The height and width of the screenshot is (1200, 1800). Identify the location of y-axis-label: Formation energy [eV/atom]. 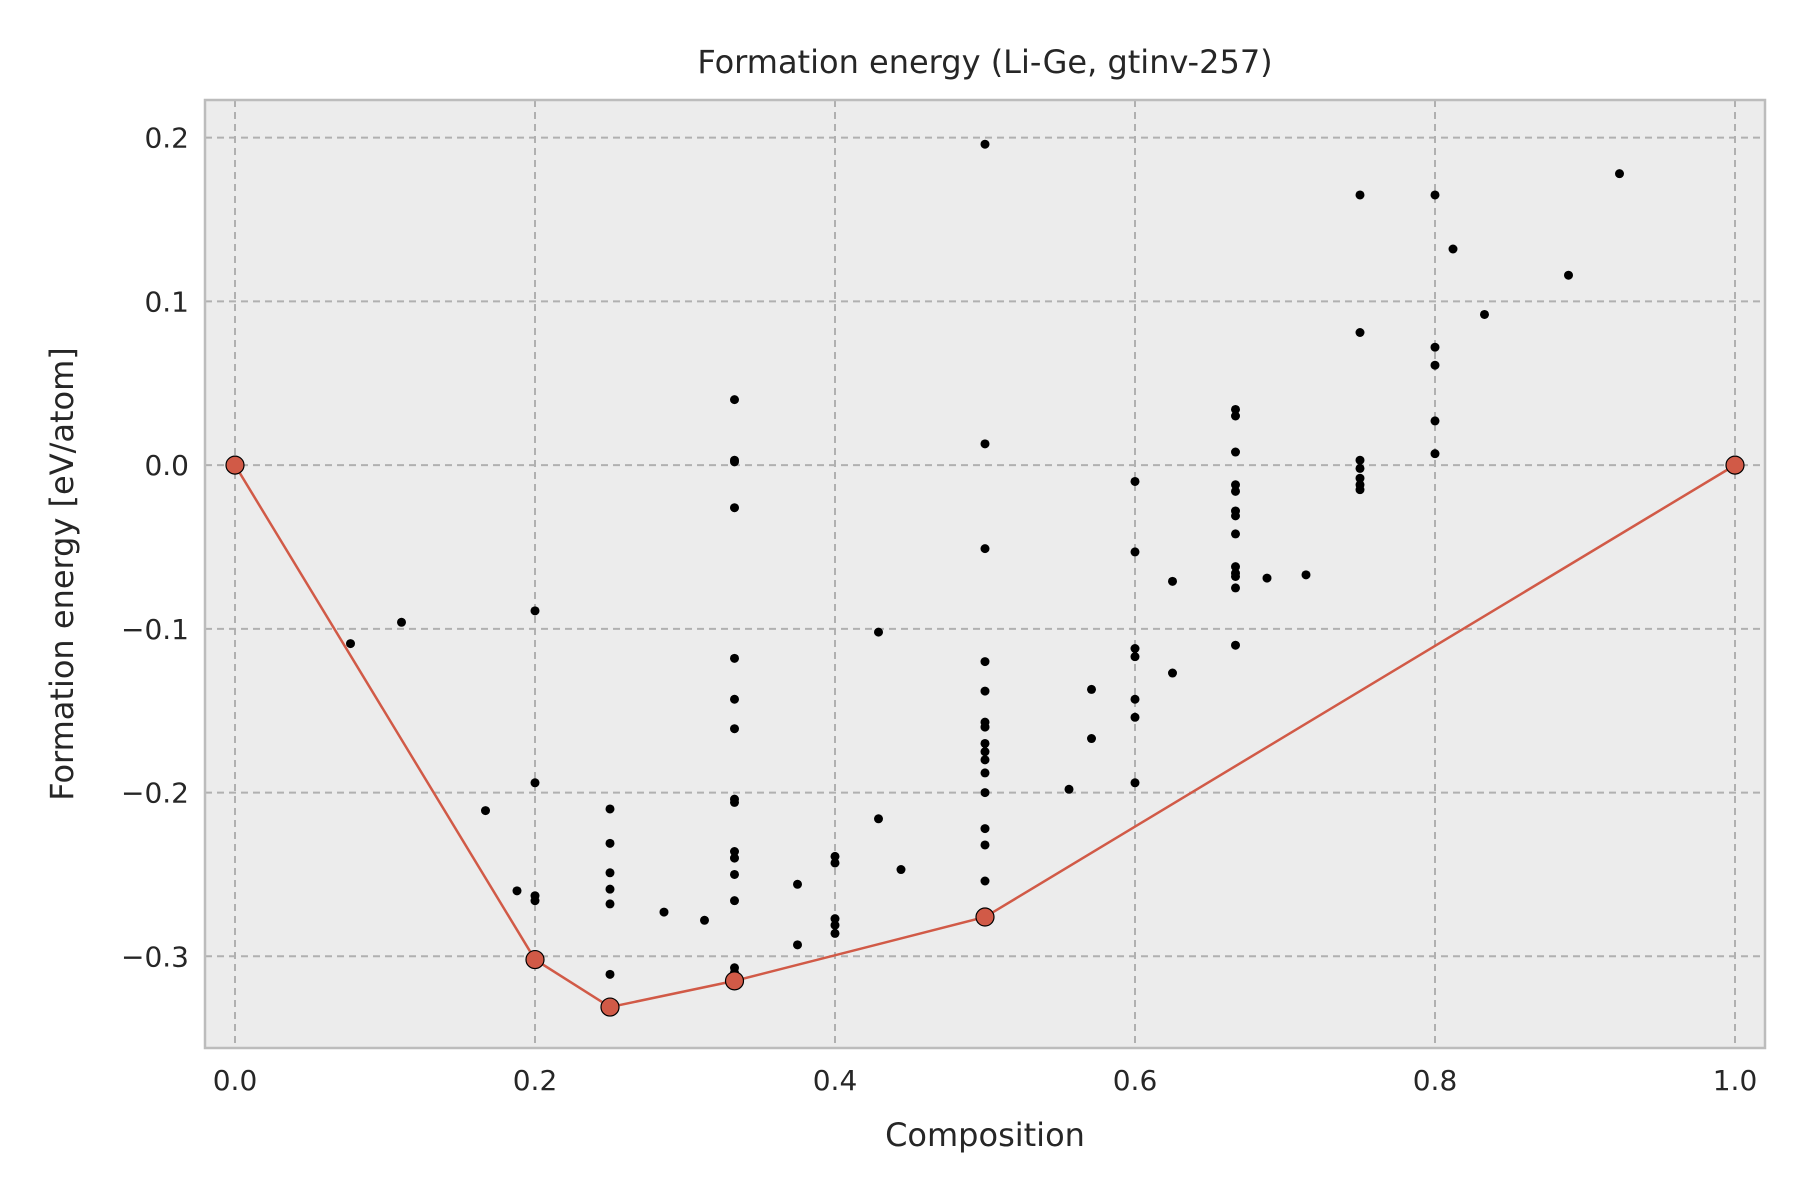
(62, 574).